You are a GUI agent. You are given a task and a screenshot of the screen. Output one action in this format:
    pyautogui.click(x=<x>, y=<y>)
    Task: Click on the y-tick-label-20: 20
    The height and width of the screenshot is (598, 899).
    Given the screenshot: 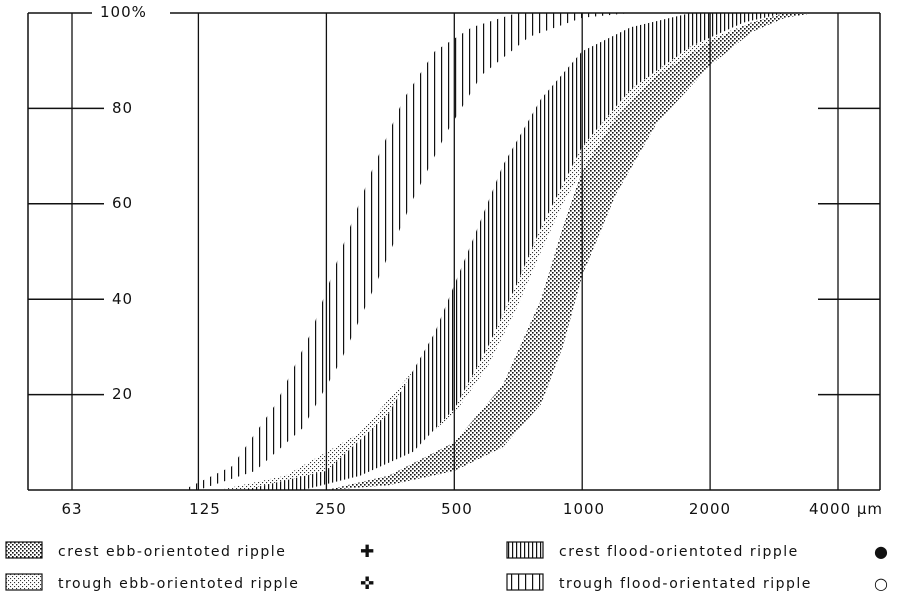 What is the action you would take?
    pyautogui.click(x=122, y=394)
    